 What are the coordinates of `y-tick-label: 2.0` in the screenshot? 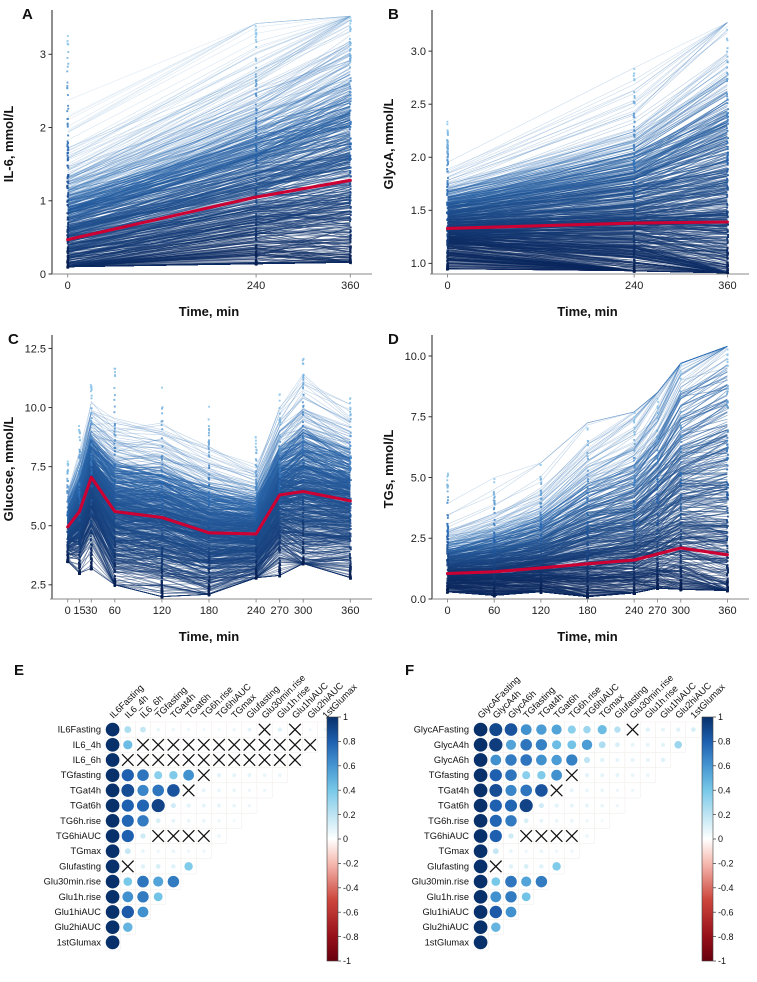 It's located at (418, 158).